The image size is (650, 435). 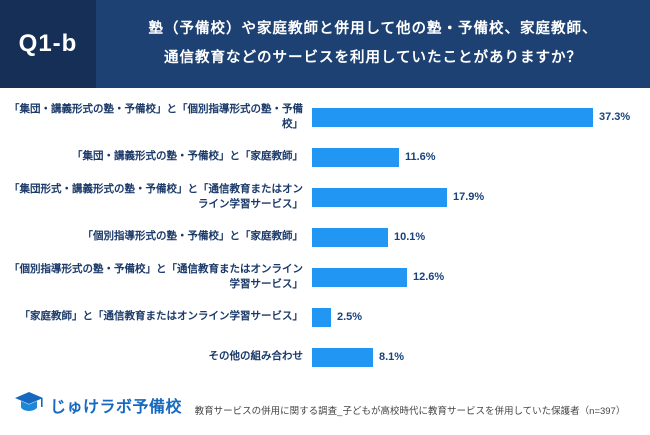 I want to click on bar-row: 「集団・講義形式の塾・予備校」と「家庭教師」 11.6%, so click(x=324, y=157).